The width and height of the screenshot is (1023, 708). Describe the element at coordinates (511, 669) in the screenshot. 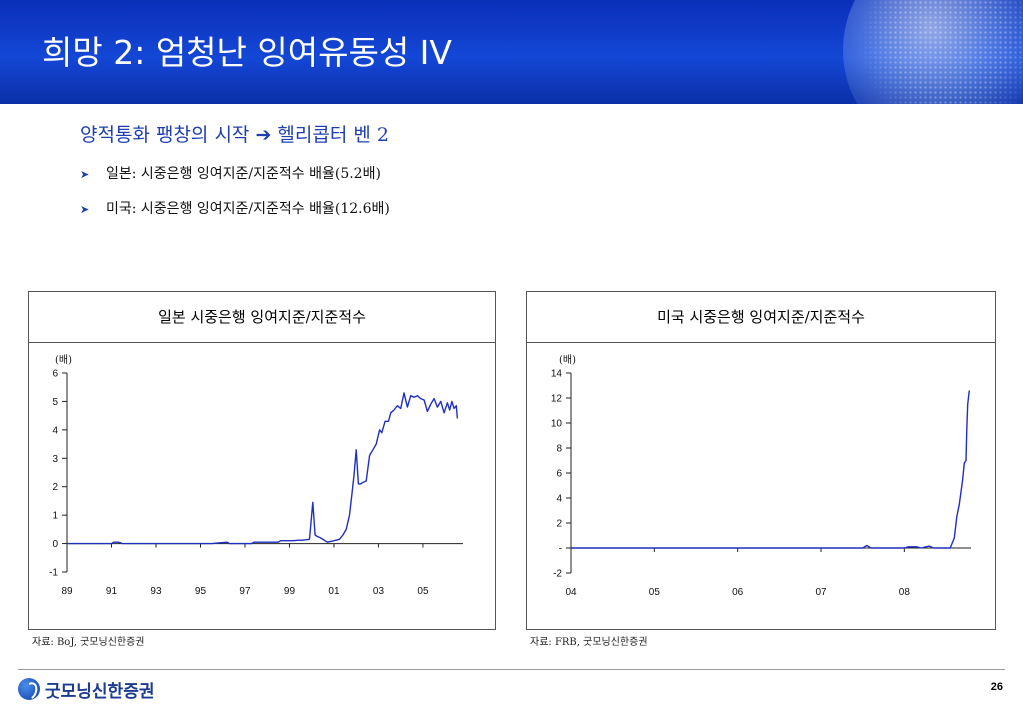

I see `footer-divider` at that location.